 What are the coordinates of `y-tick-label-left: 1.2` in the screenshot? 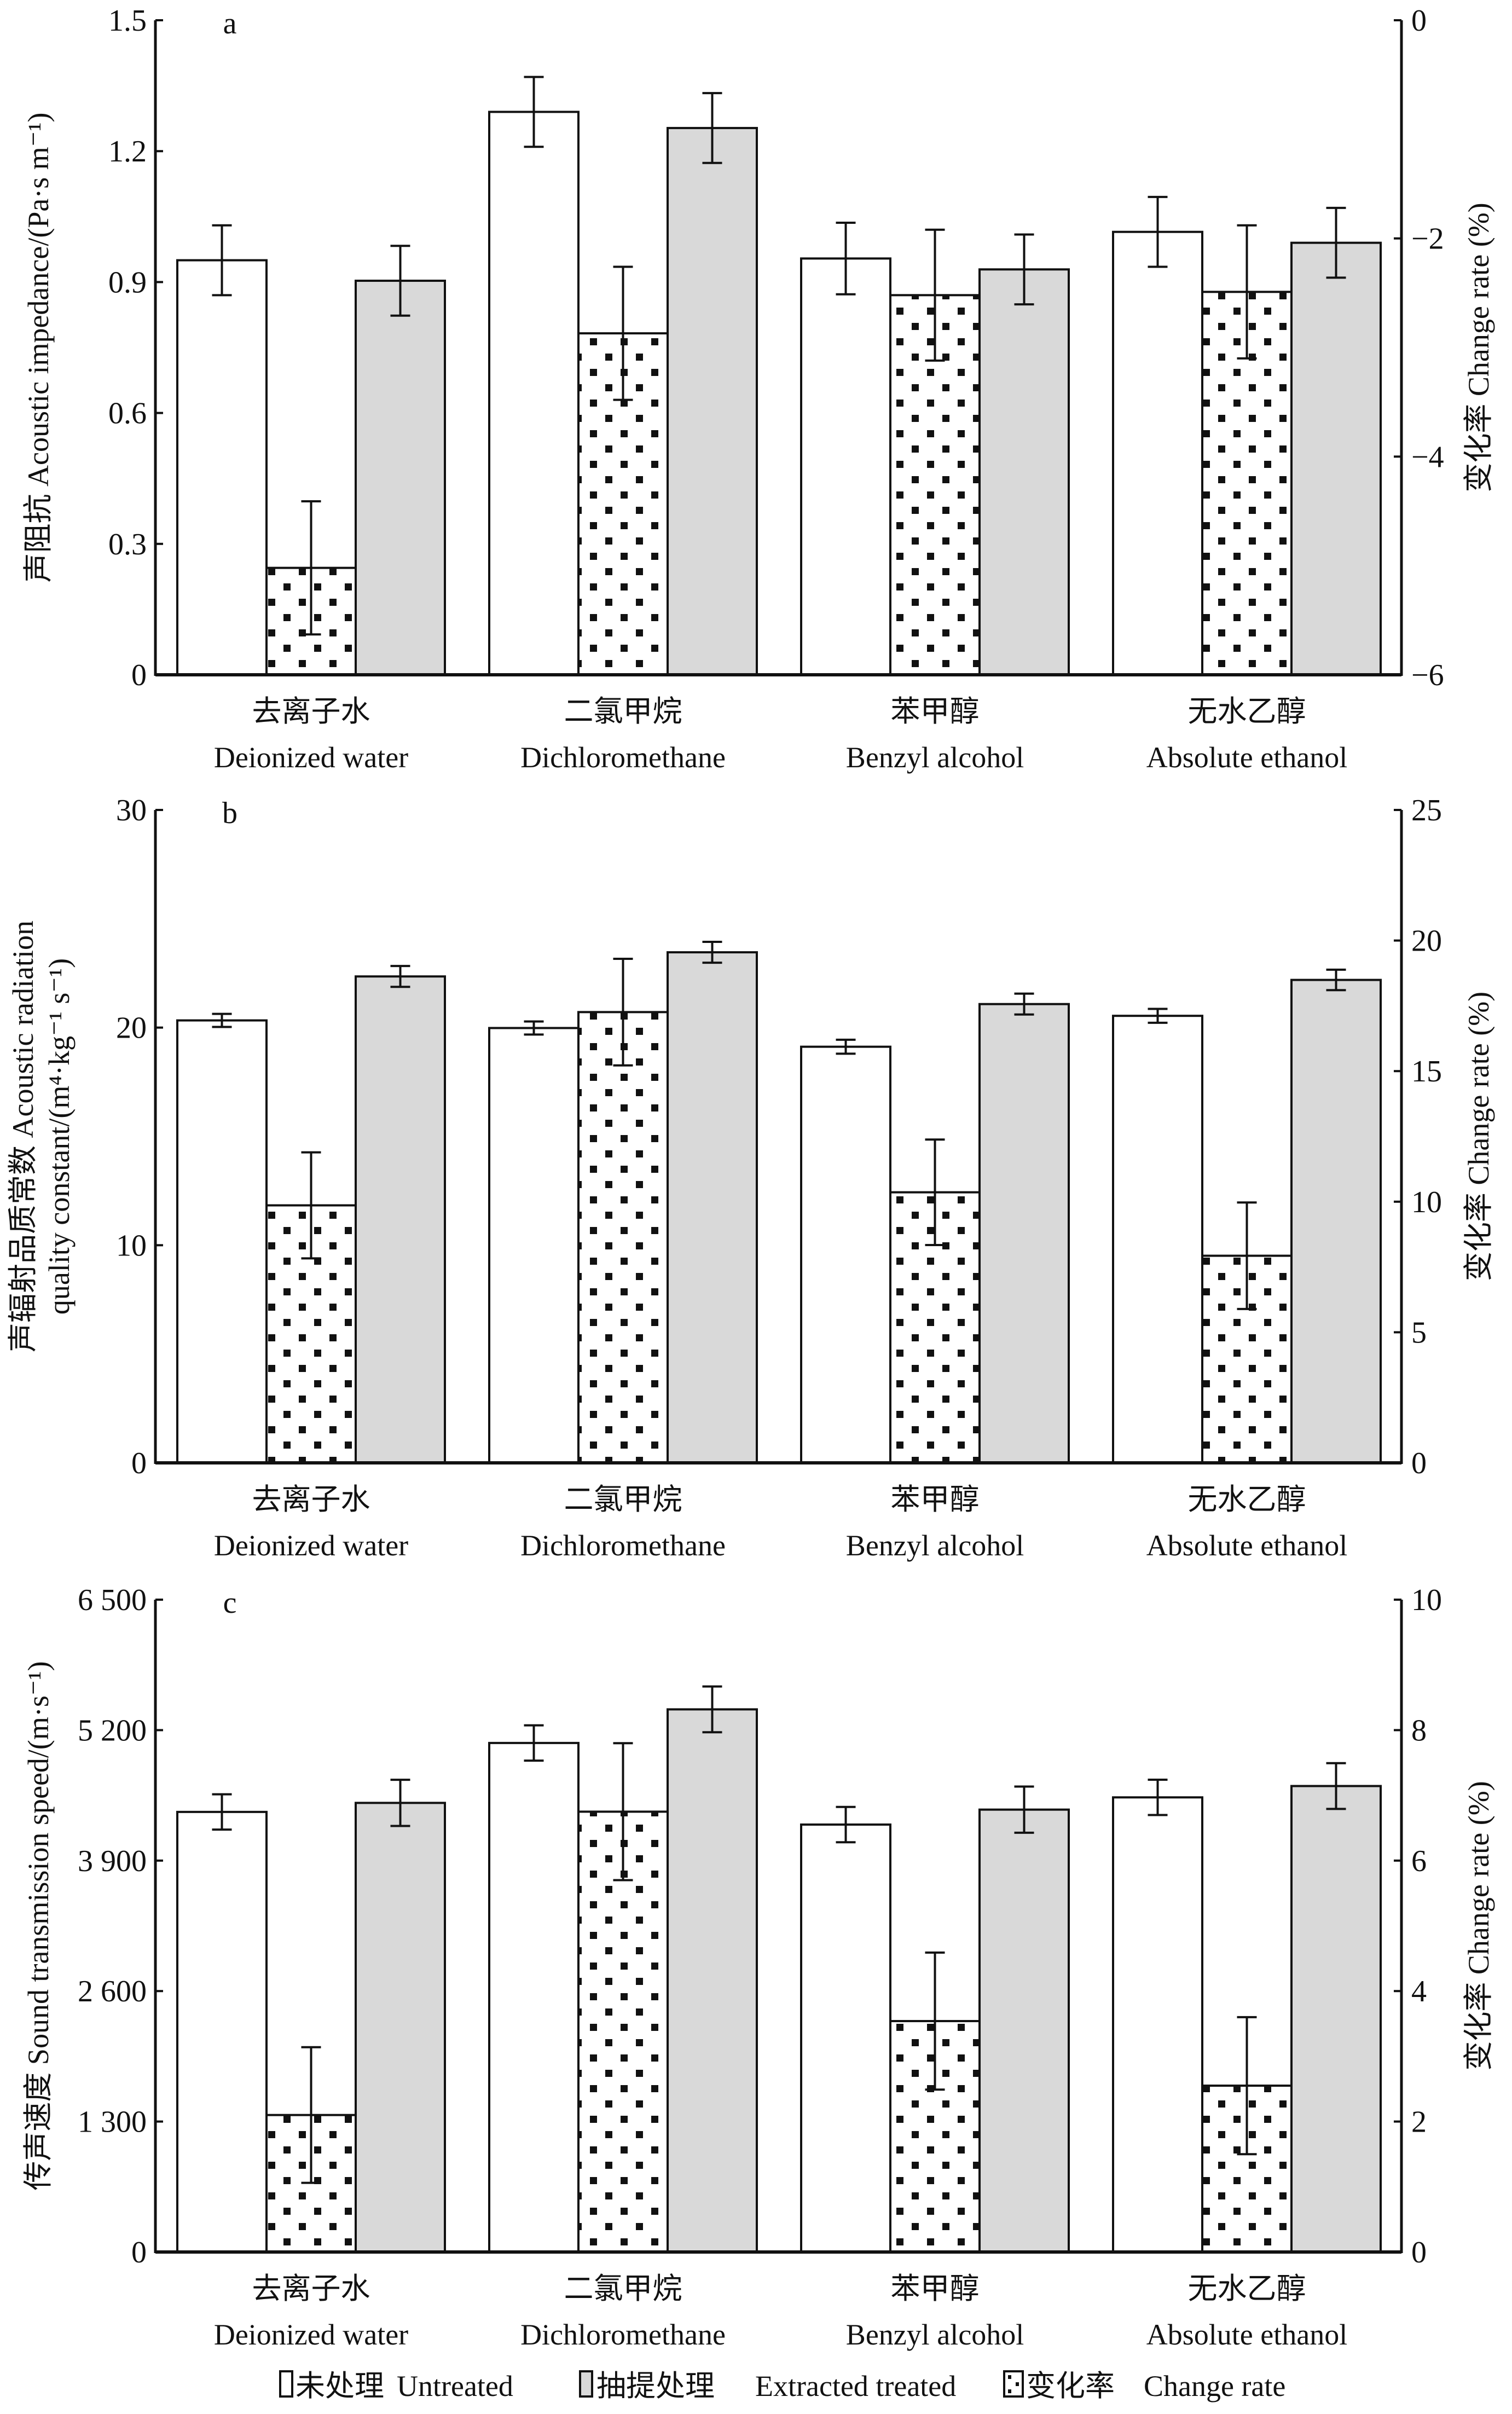 It's located at (127, 152).